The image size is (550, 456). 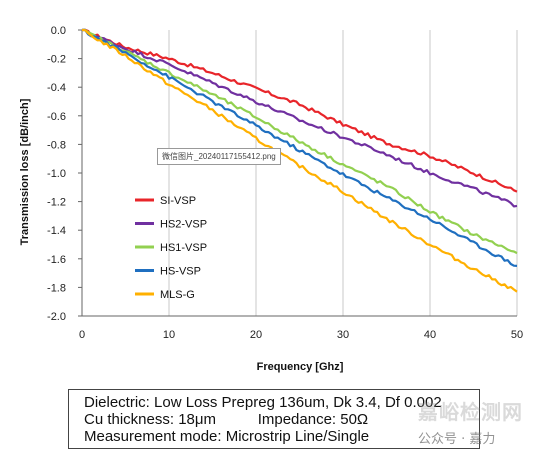 What do you see at coordinates (300, 367) in the screenshot?
I see `x-axis-title: Frequency [Ghz]` at bounding box center [300, 367].